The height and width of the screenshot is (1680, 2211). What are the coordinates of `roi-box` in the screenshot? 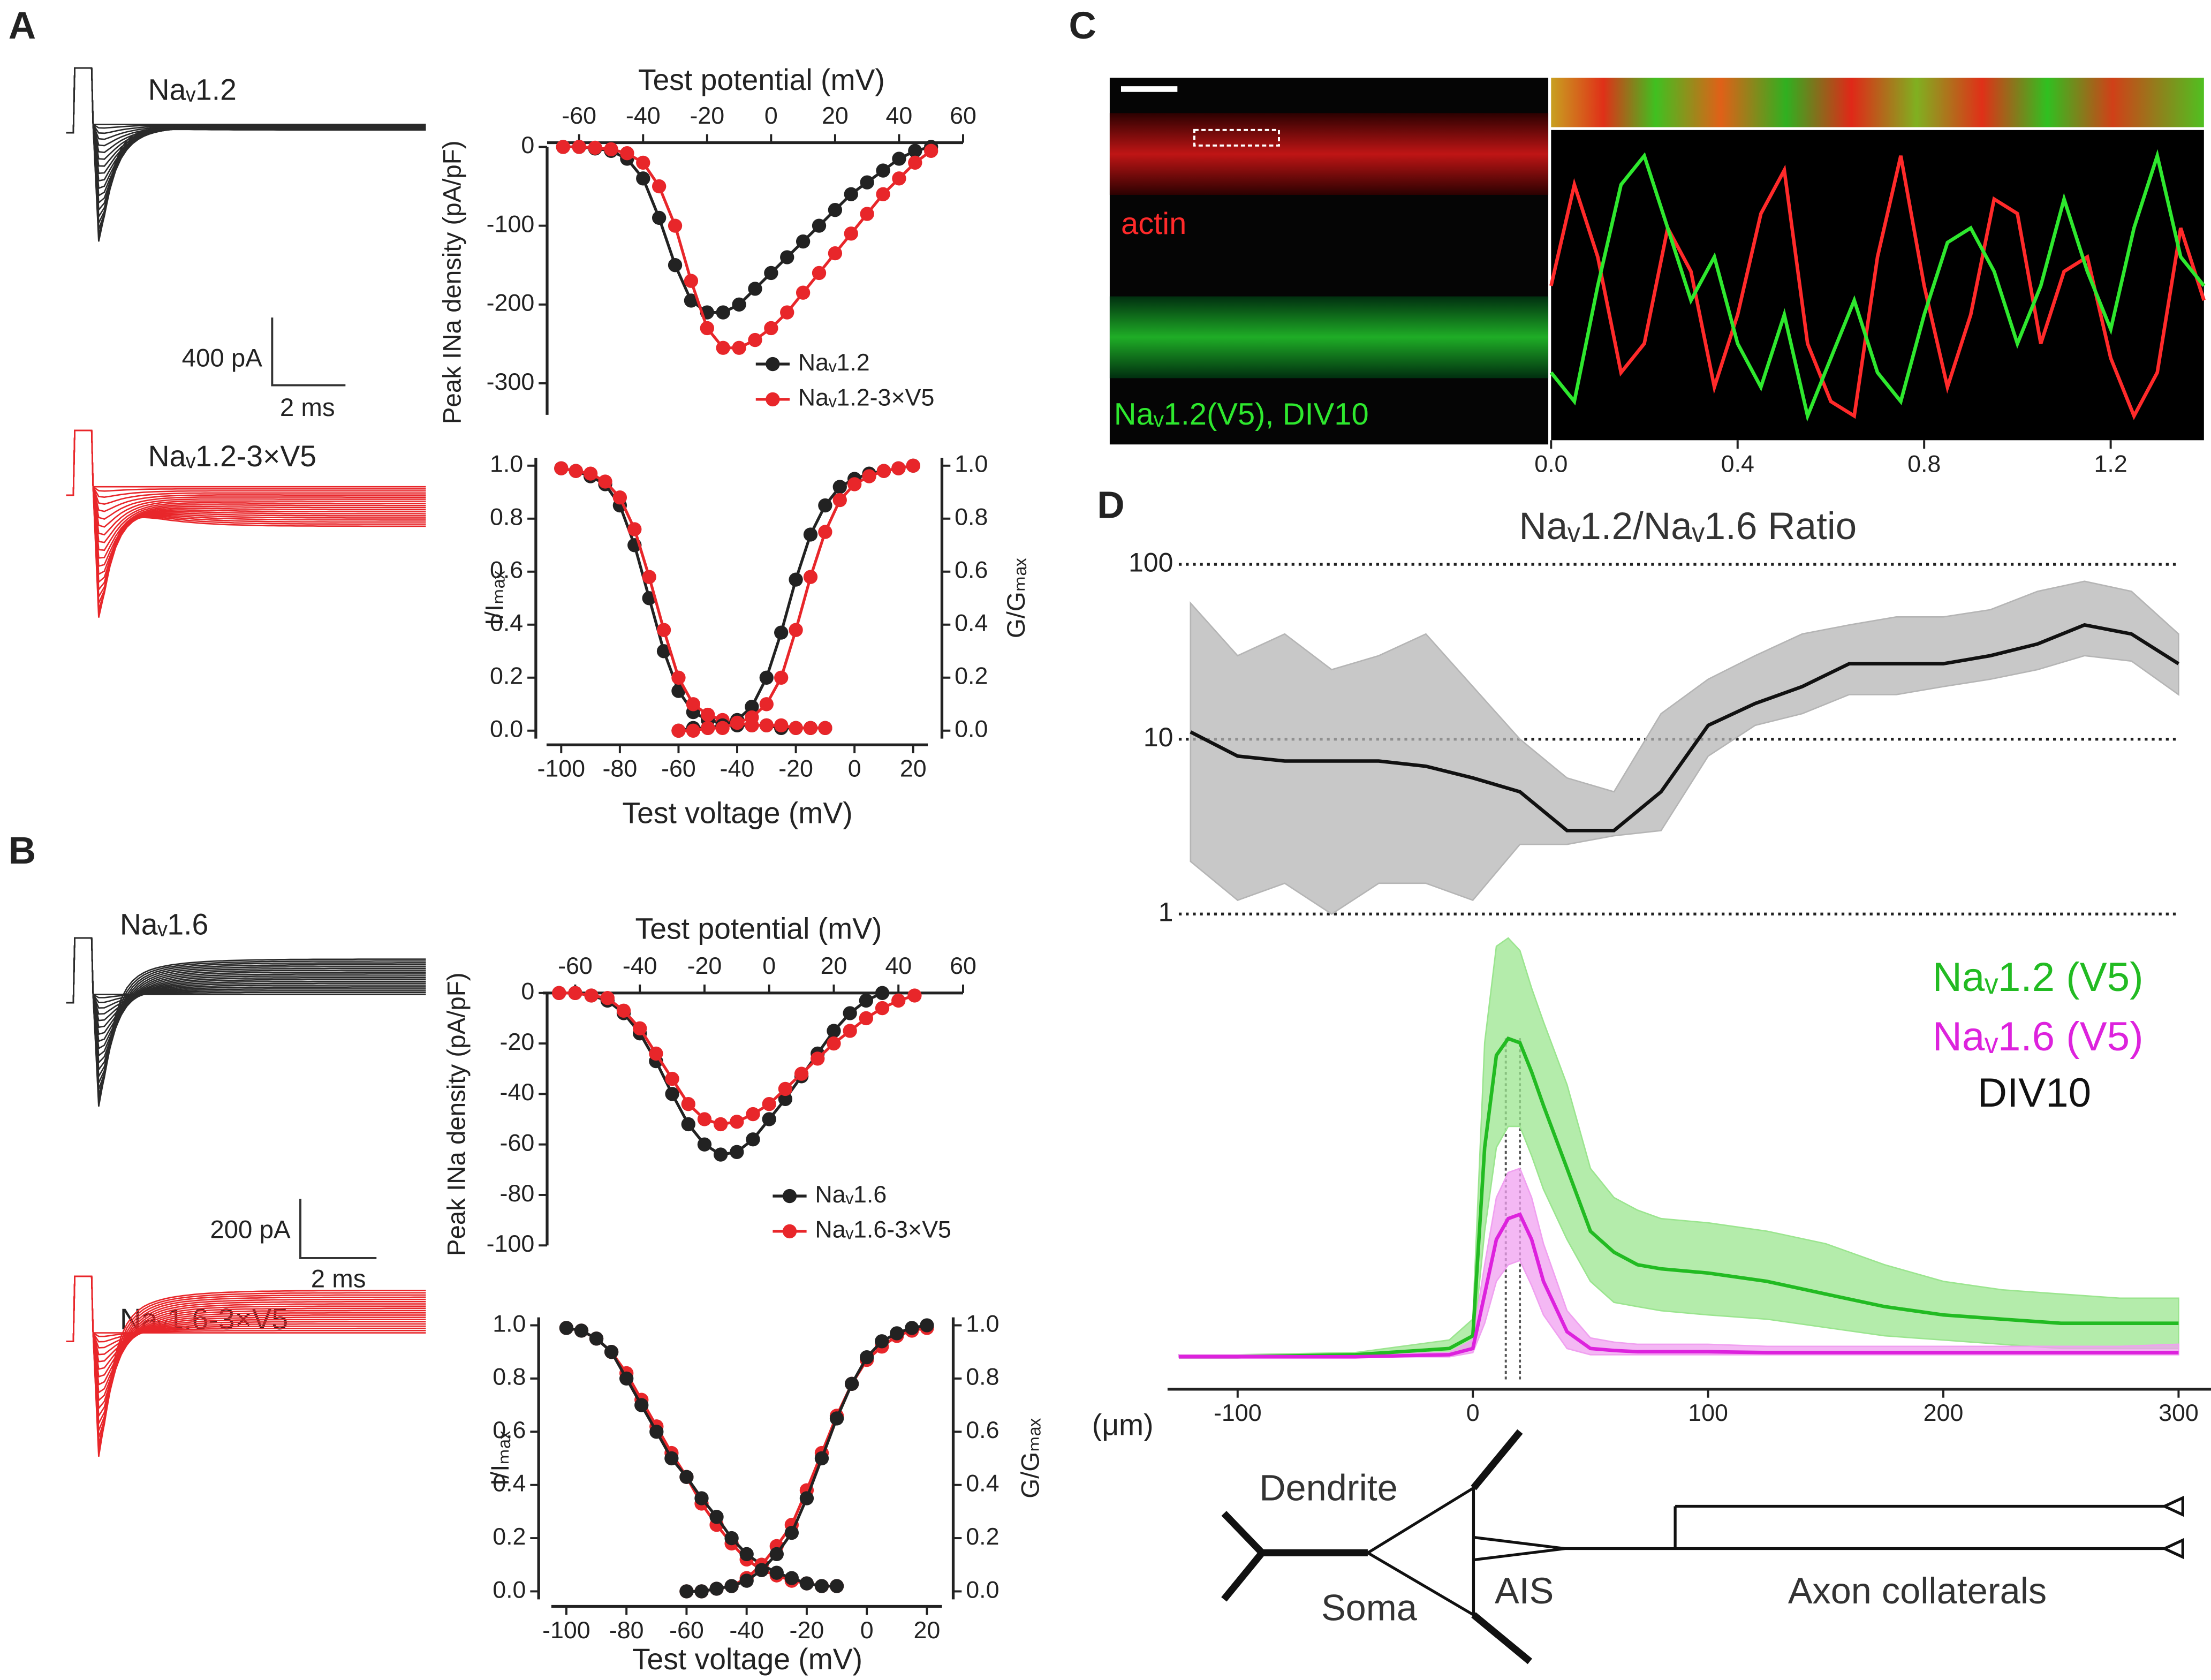 It's located at (1236, 138).